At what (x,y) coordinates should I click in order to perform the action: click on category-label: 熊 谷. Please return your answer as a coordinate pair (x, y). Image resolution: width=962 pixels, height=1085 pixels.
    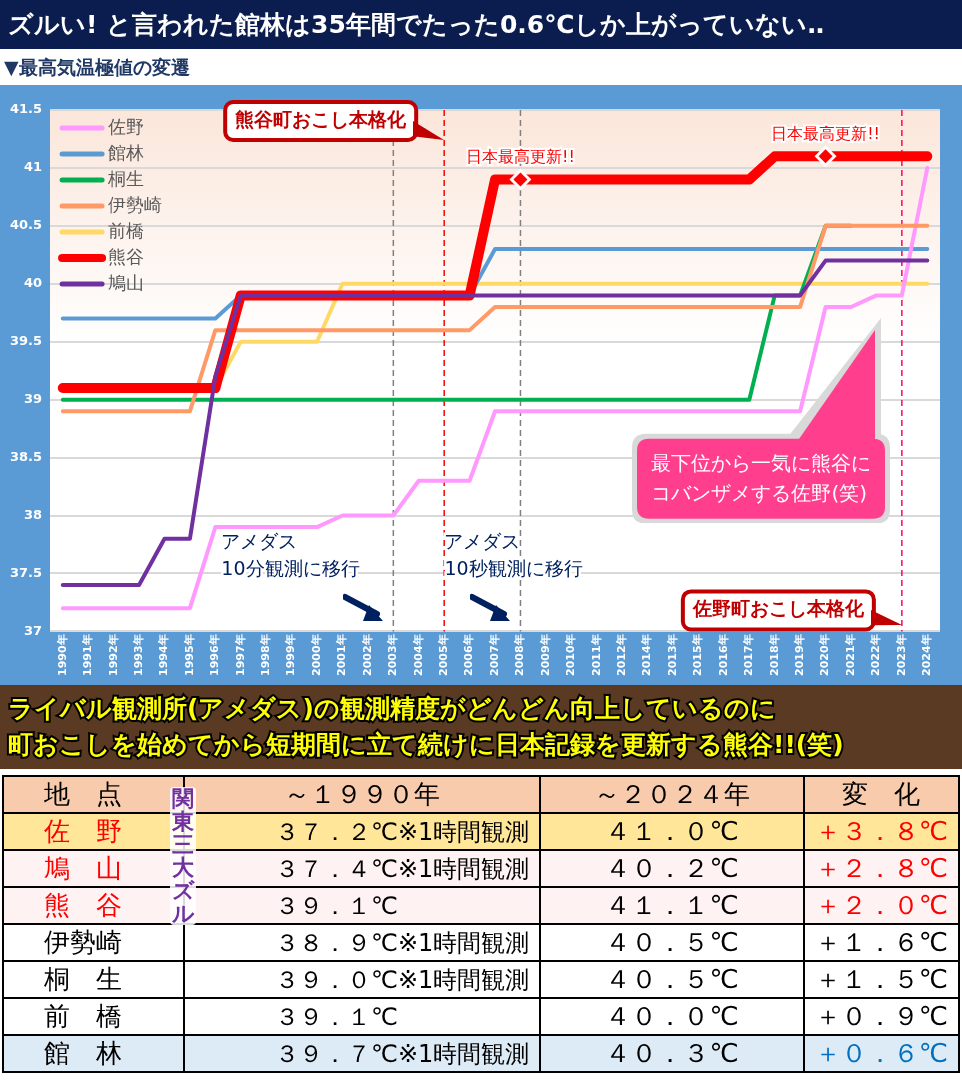
    Looking at the image, I should click on (83, 905).